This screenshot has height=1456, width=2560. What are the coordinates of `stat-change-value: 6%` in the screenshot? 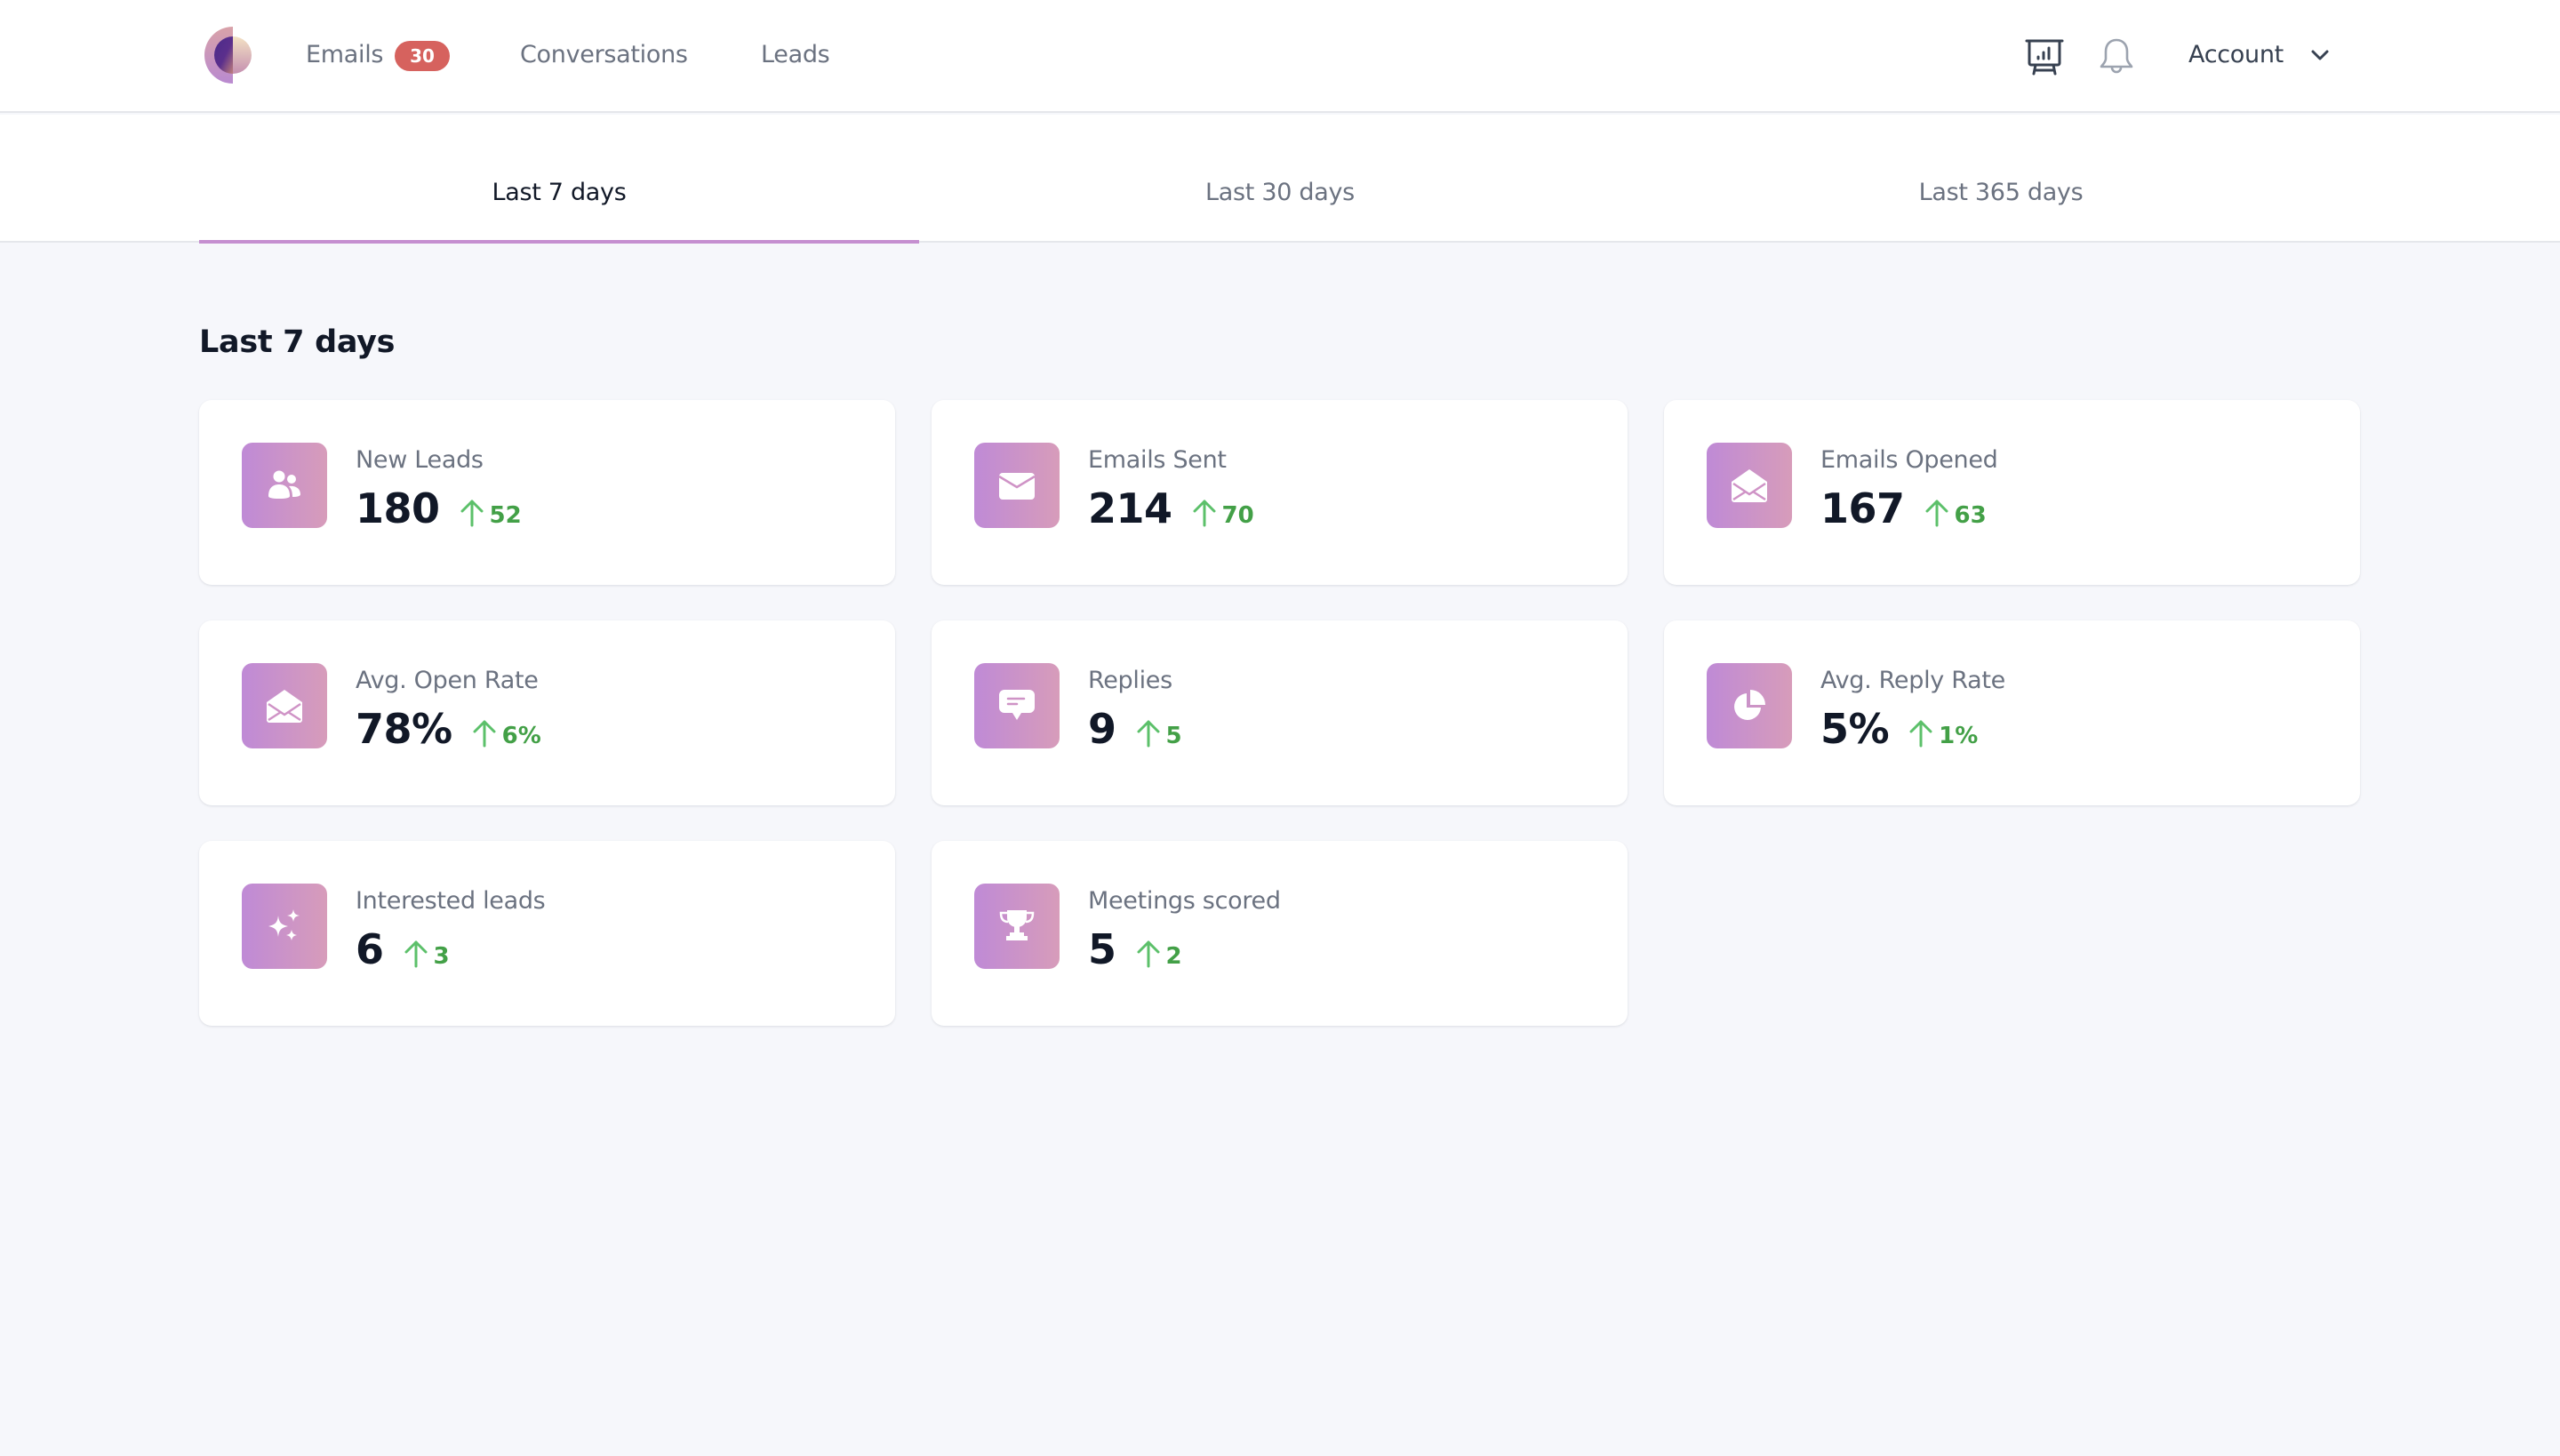 It's located at (521, 736).